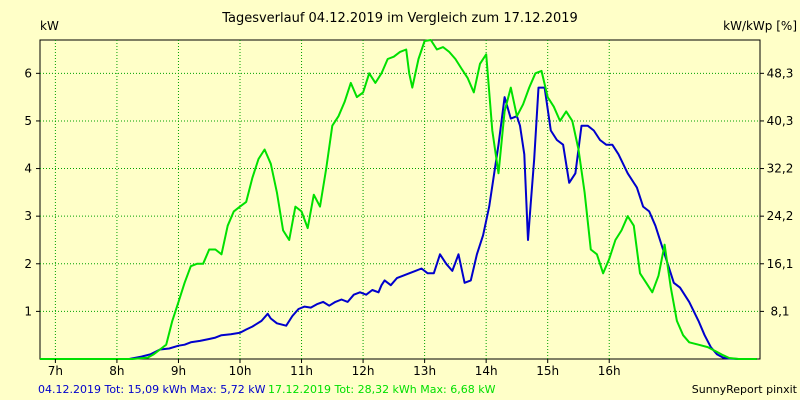  What do you see at coordinates (28, 264) in the screenshot?
I see `y-left-tick-label: 2` at bounding box center [28, 264].